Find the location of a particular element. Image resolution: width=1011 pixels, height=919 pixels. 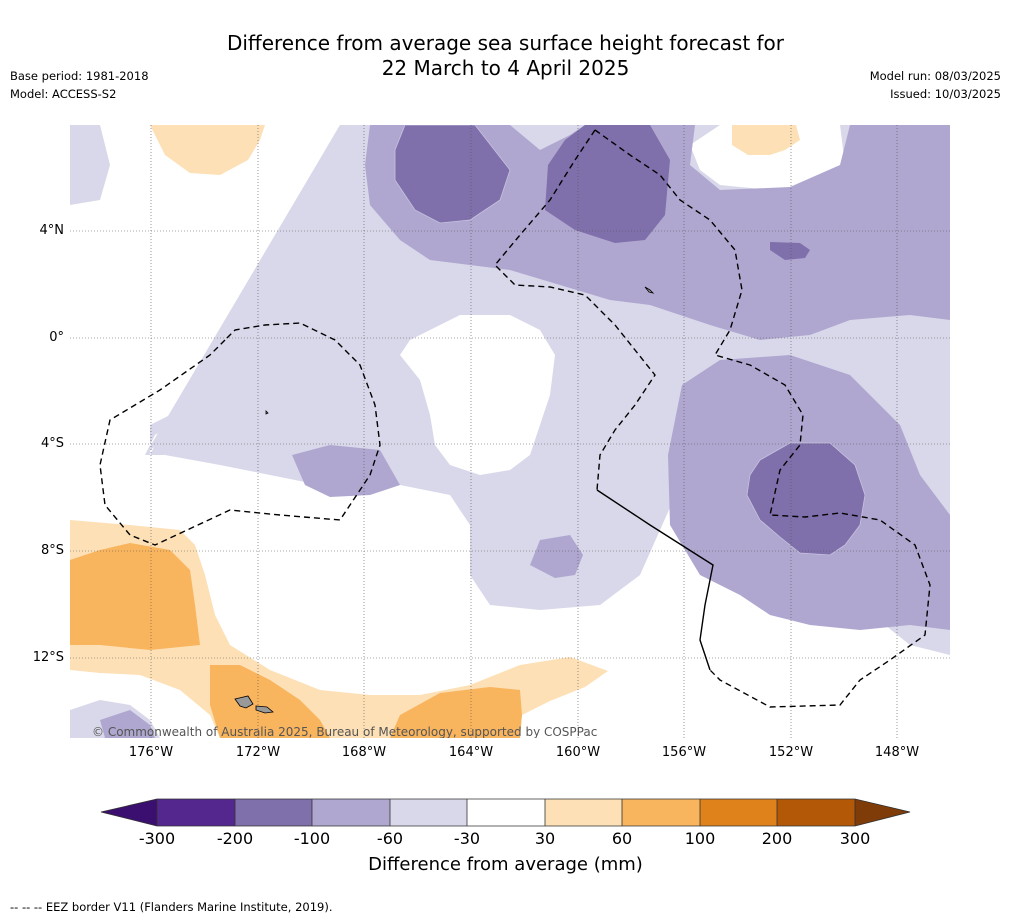

lon-label-168w: 168°W is located at coordinates (364, 752).